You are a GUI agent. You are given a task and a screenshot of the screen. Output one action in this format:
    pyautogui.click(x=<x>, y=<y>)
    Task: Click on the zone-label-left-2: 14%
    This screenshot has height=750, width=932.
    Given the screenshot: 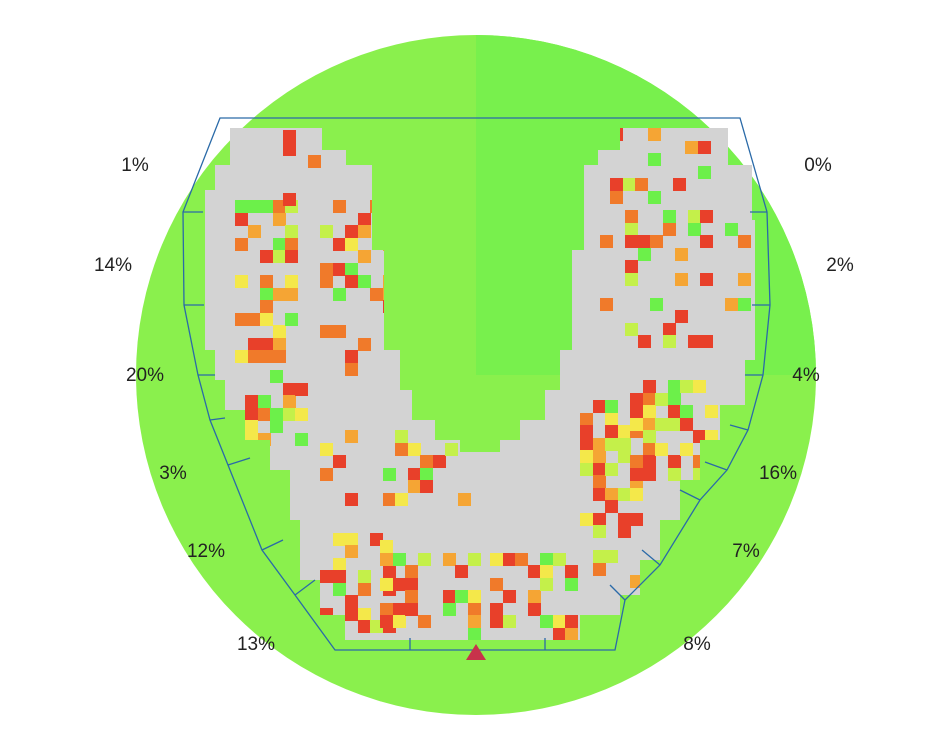 What is the action you would take?
    pyautogui.click(x=113, y=265)
    